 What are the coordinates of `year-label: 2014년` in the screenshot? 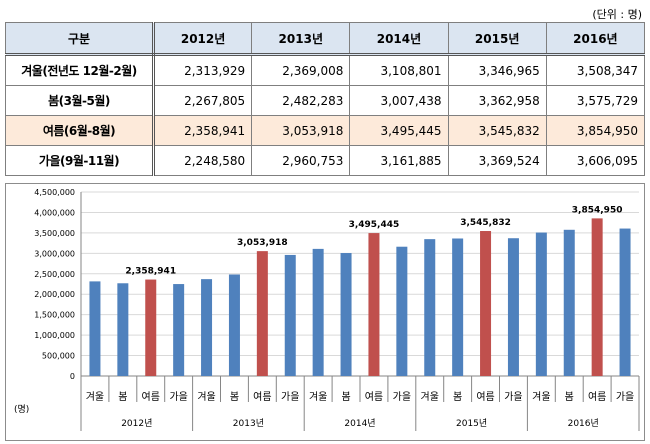 It's located at (359, 423).